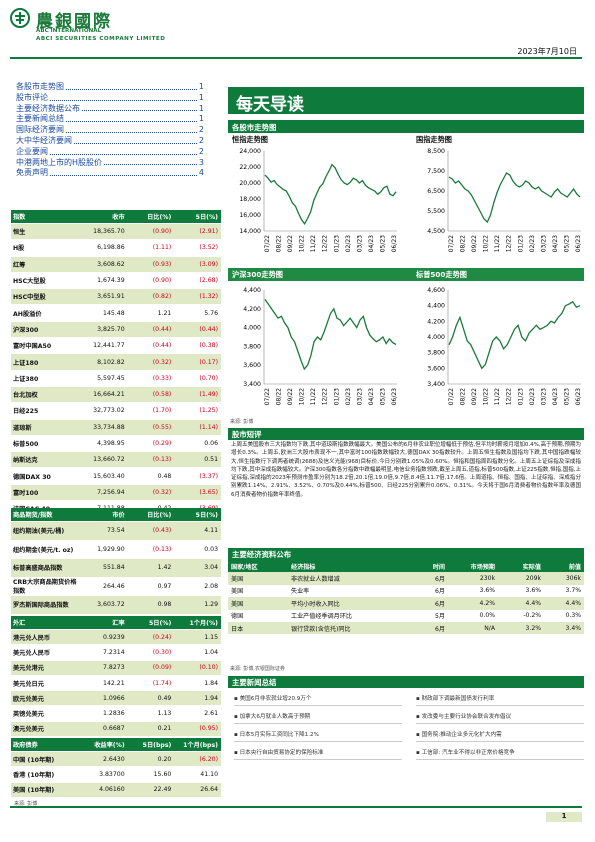 Image resolution: width=595 pixels, height=842 pixels. I want to click on news-text: 工信部: 汽车业不得以非正常价格竞争, so click(468, 753).